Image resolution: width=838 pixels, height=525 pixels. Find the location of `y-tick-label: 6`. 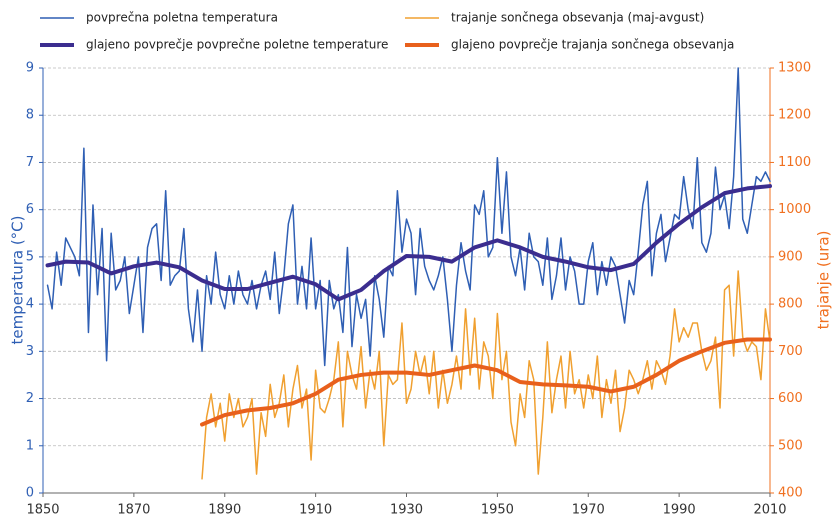

y-tick-label: 6 is located at coordinates (30, 209).